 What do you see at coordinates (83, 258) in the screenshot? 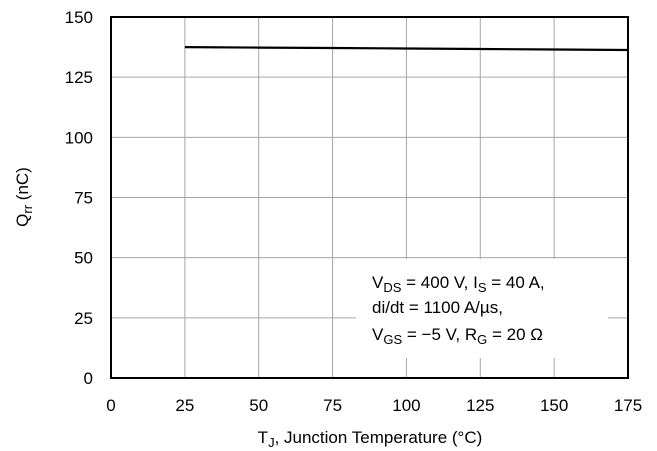
I see `y-tick-label: 50` at bounding box center [83, 258].